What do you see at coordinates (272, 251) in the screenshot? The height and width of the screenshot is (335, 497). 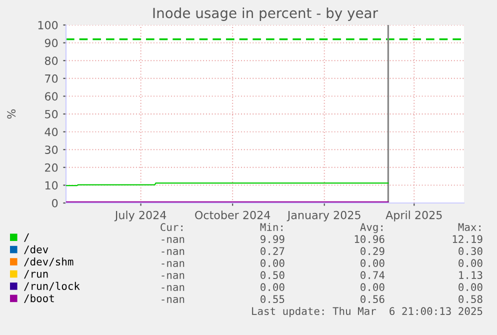 I see `text: 0.27` at bounding box center [272, 251].